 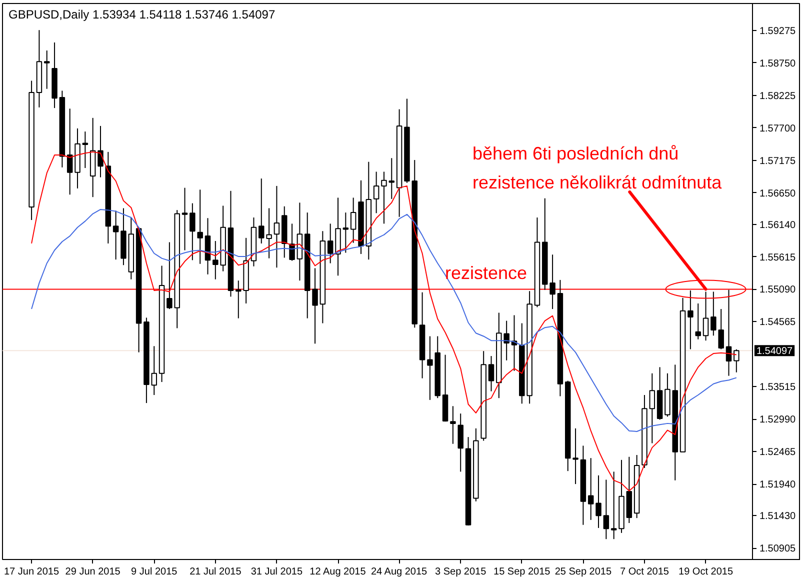 What do you see at coordinates (777, 161) in the screenshot?
I see `y-tick-label: 1.57175` at bounding box center [777, 161].